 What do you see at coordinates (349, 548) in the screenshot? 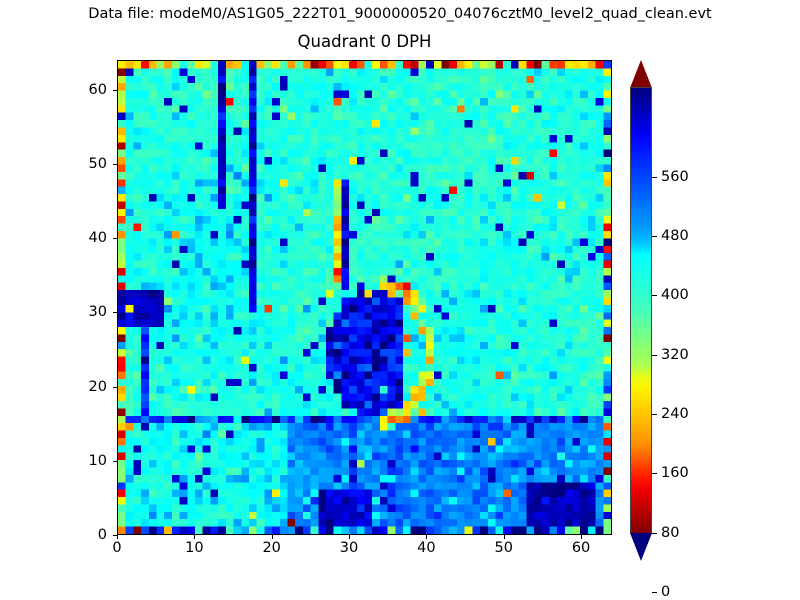
I see `x-tick-label: 30` at bounding box center [349, 548].